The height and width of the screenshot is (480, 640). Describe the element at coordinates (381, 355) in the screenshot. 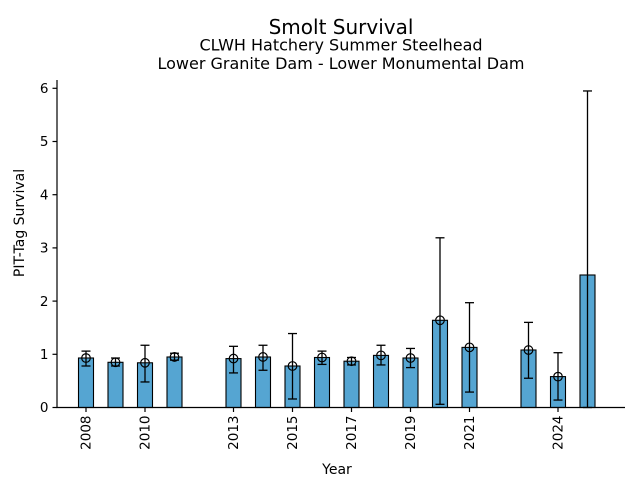

I see `point-marker-2018` at that location.